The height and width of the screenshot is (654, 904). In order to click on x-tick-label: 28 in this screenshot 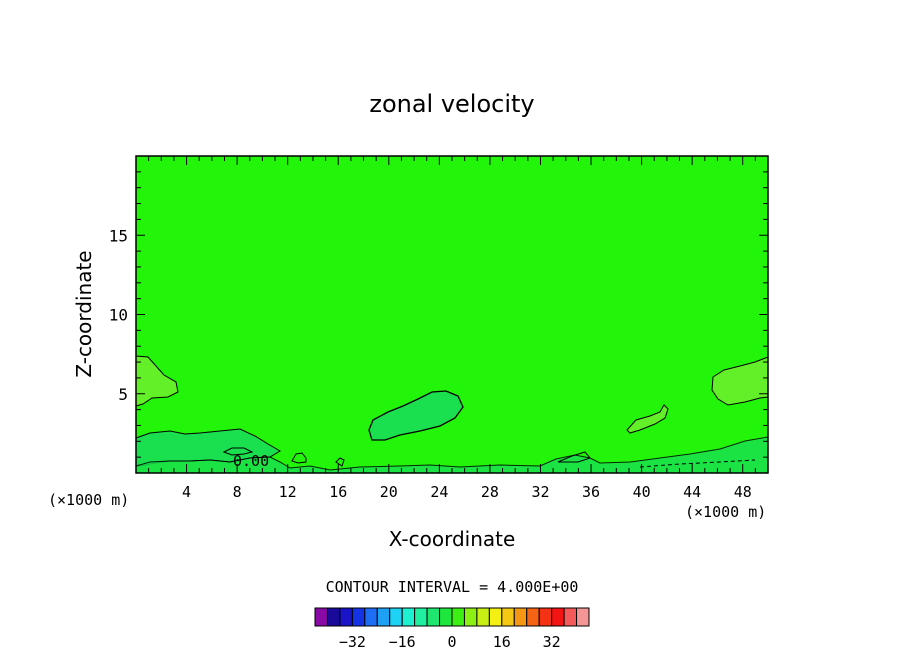, I will do `click(490, 492)`.